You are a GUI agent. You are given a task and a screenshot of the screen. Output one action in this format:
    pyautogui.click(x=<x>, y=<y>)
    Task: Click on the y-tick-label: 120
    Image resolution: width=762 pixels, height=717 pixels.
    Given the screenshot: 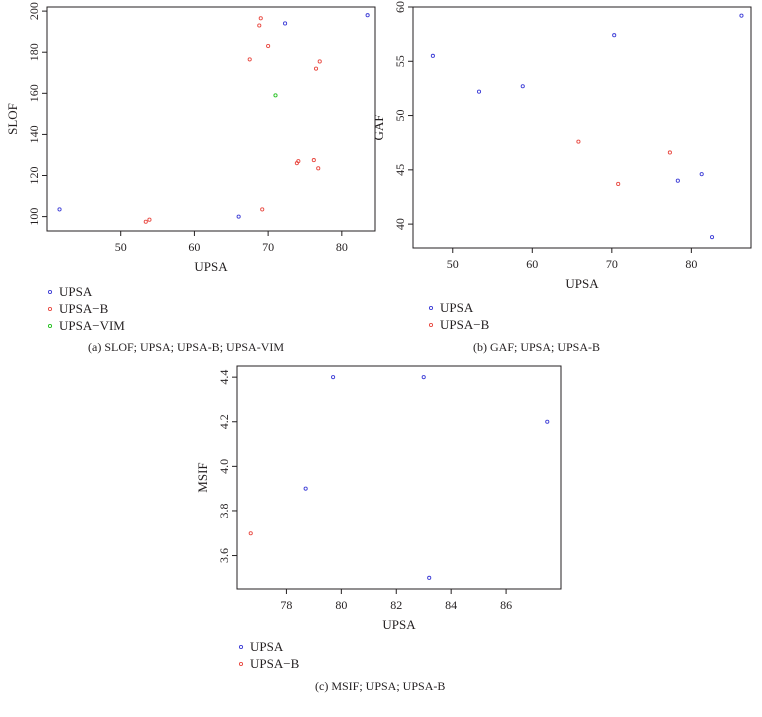 What is the action you would take?
    pyautogui.click(x=34, y=176)
    